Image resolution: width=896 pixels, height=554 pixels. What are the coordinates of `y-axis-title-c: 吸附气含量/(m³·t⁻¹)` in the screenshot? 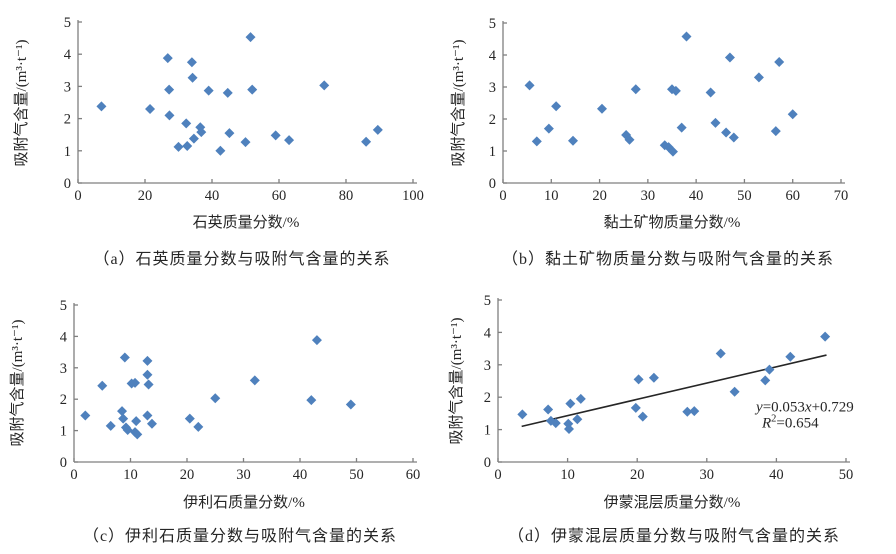 It's located at (17, 383).